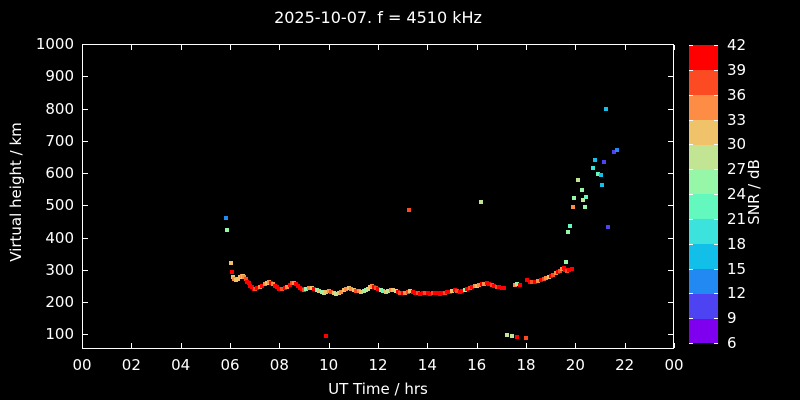  What do you see at coordinates (477, 365) in the screenshot?
I see `x-tick-label: 16` at bounding box center [477, 365].